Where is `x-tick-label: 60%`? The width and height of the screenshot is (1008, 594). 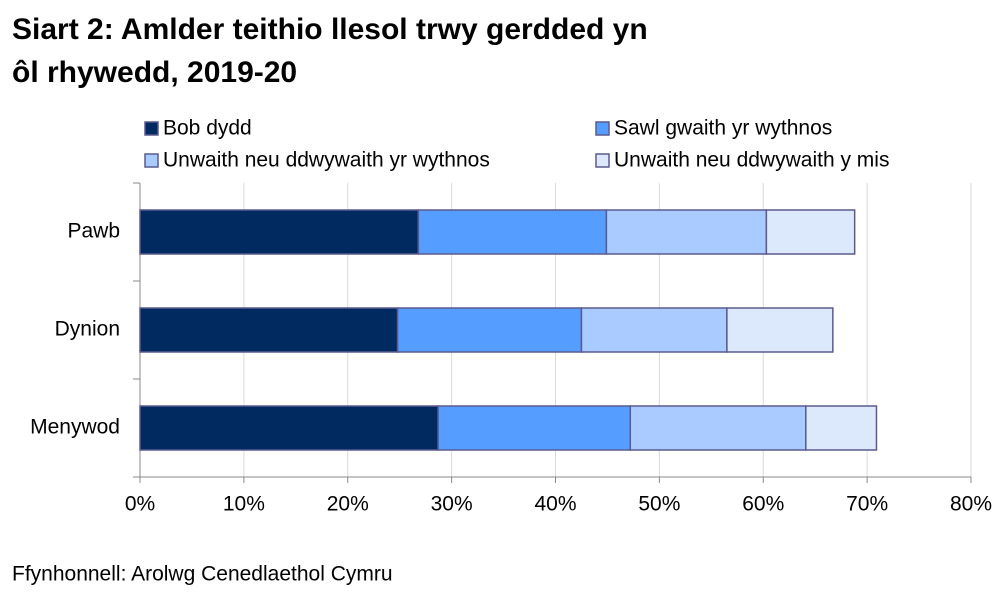 x-tick-label: 60% is located at coordinates (763, 504).